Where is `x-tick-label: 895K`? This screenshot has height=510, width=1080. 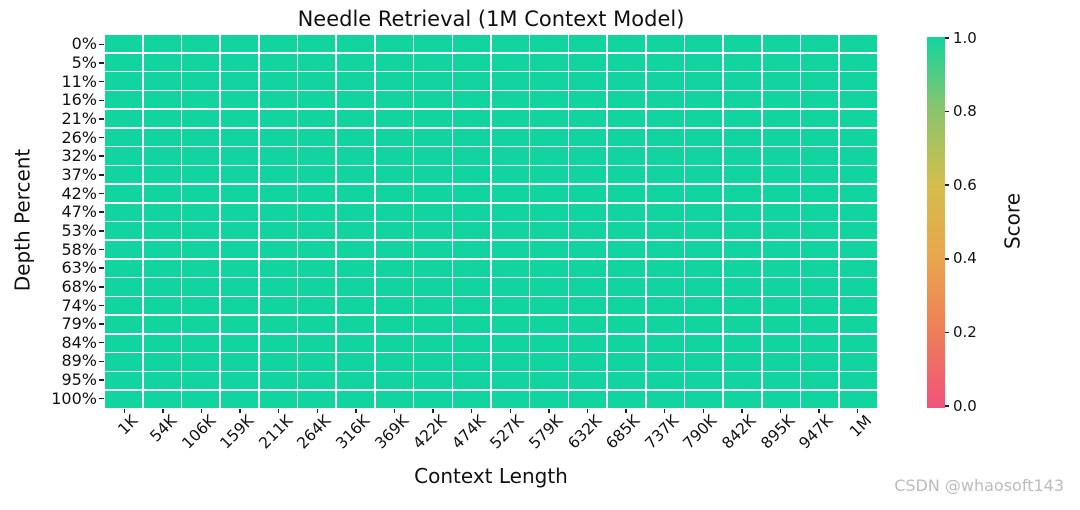
x-tick-label: 895K is located at coordinates (777, 432).